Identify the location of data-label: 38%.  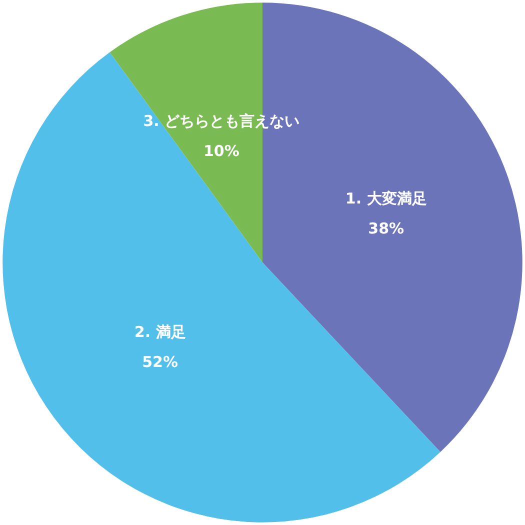
(386, 229).